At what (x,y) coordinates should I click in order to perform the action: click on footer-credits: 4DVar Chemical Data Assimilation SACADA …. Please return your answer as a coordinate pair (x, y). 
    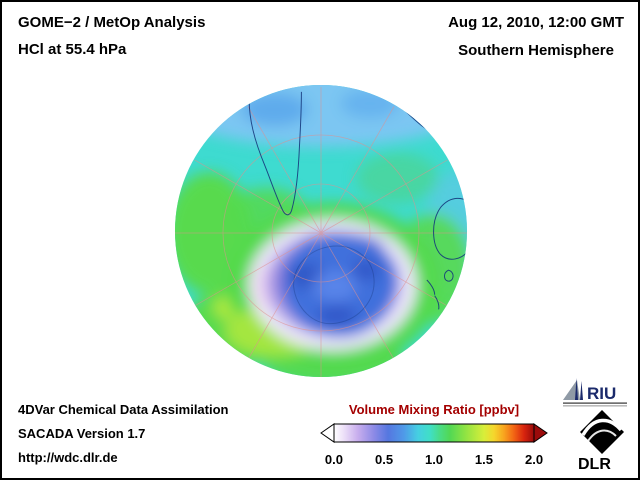
    Looking at the image, I should click on (123, 433).